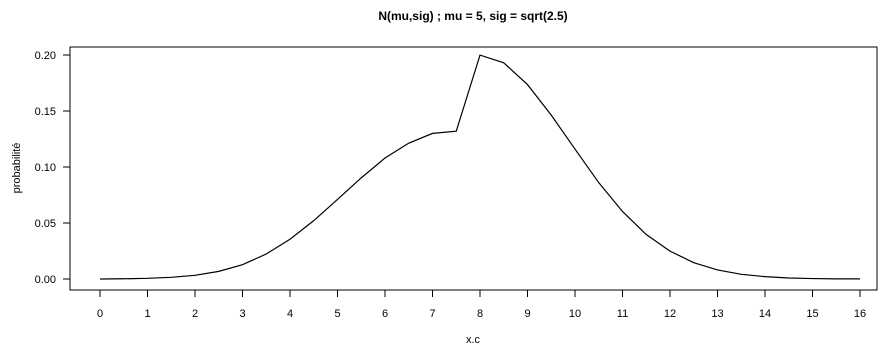 The height and width of the screenshot is (349, 880). Describe the element at coordinates (337, 314) in the screenshot. I see `x-tick-label: 5` at that location.